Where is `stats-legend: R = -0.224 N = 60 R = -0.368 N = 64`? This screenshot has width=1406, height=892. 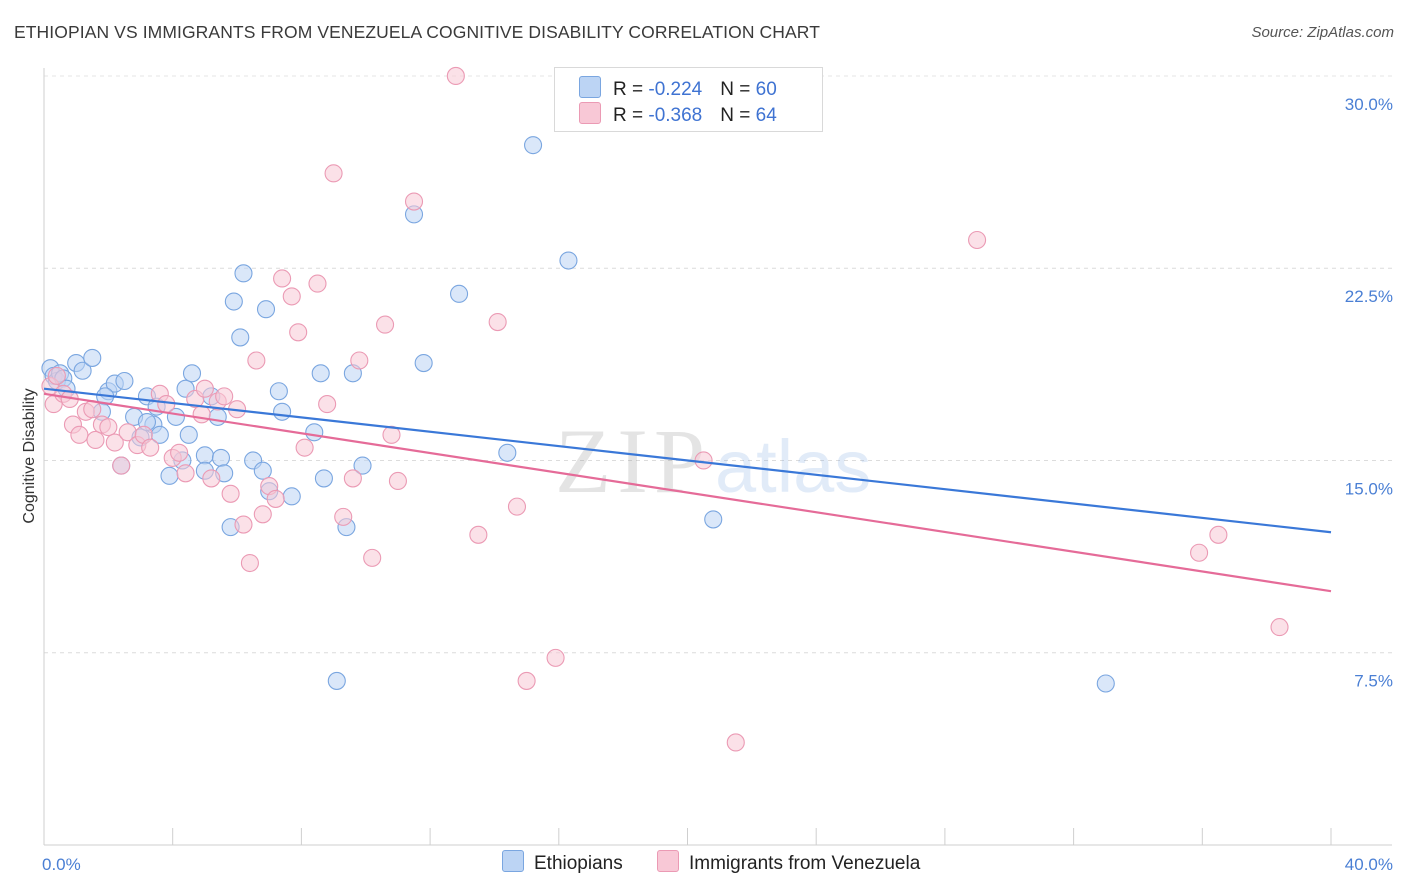 stats-legend: R = -0.224 N = 60 R = -0.368 N = 64 is located at coordinates (688, 99).